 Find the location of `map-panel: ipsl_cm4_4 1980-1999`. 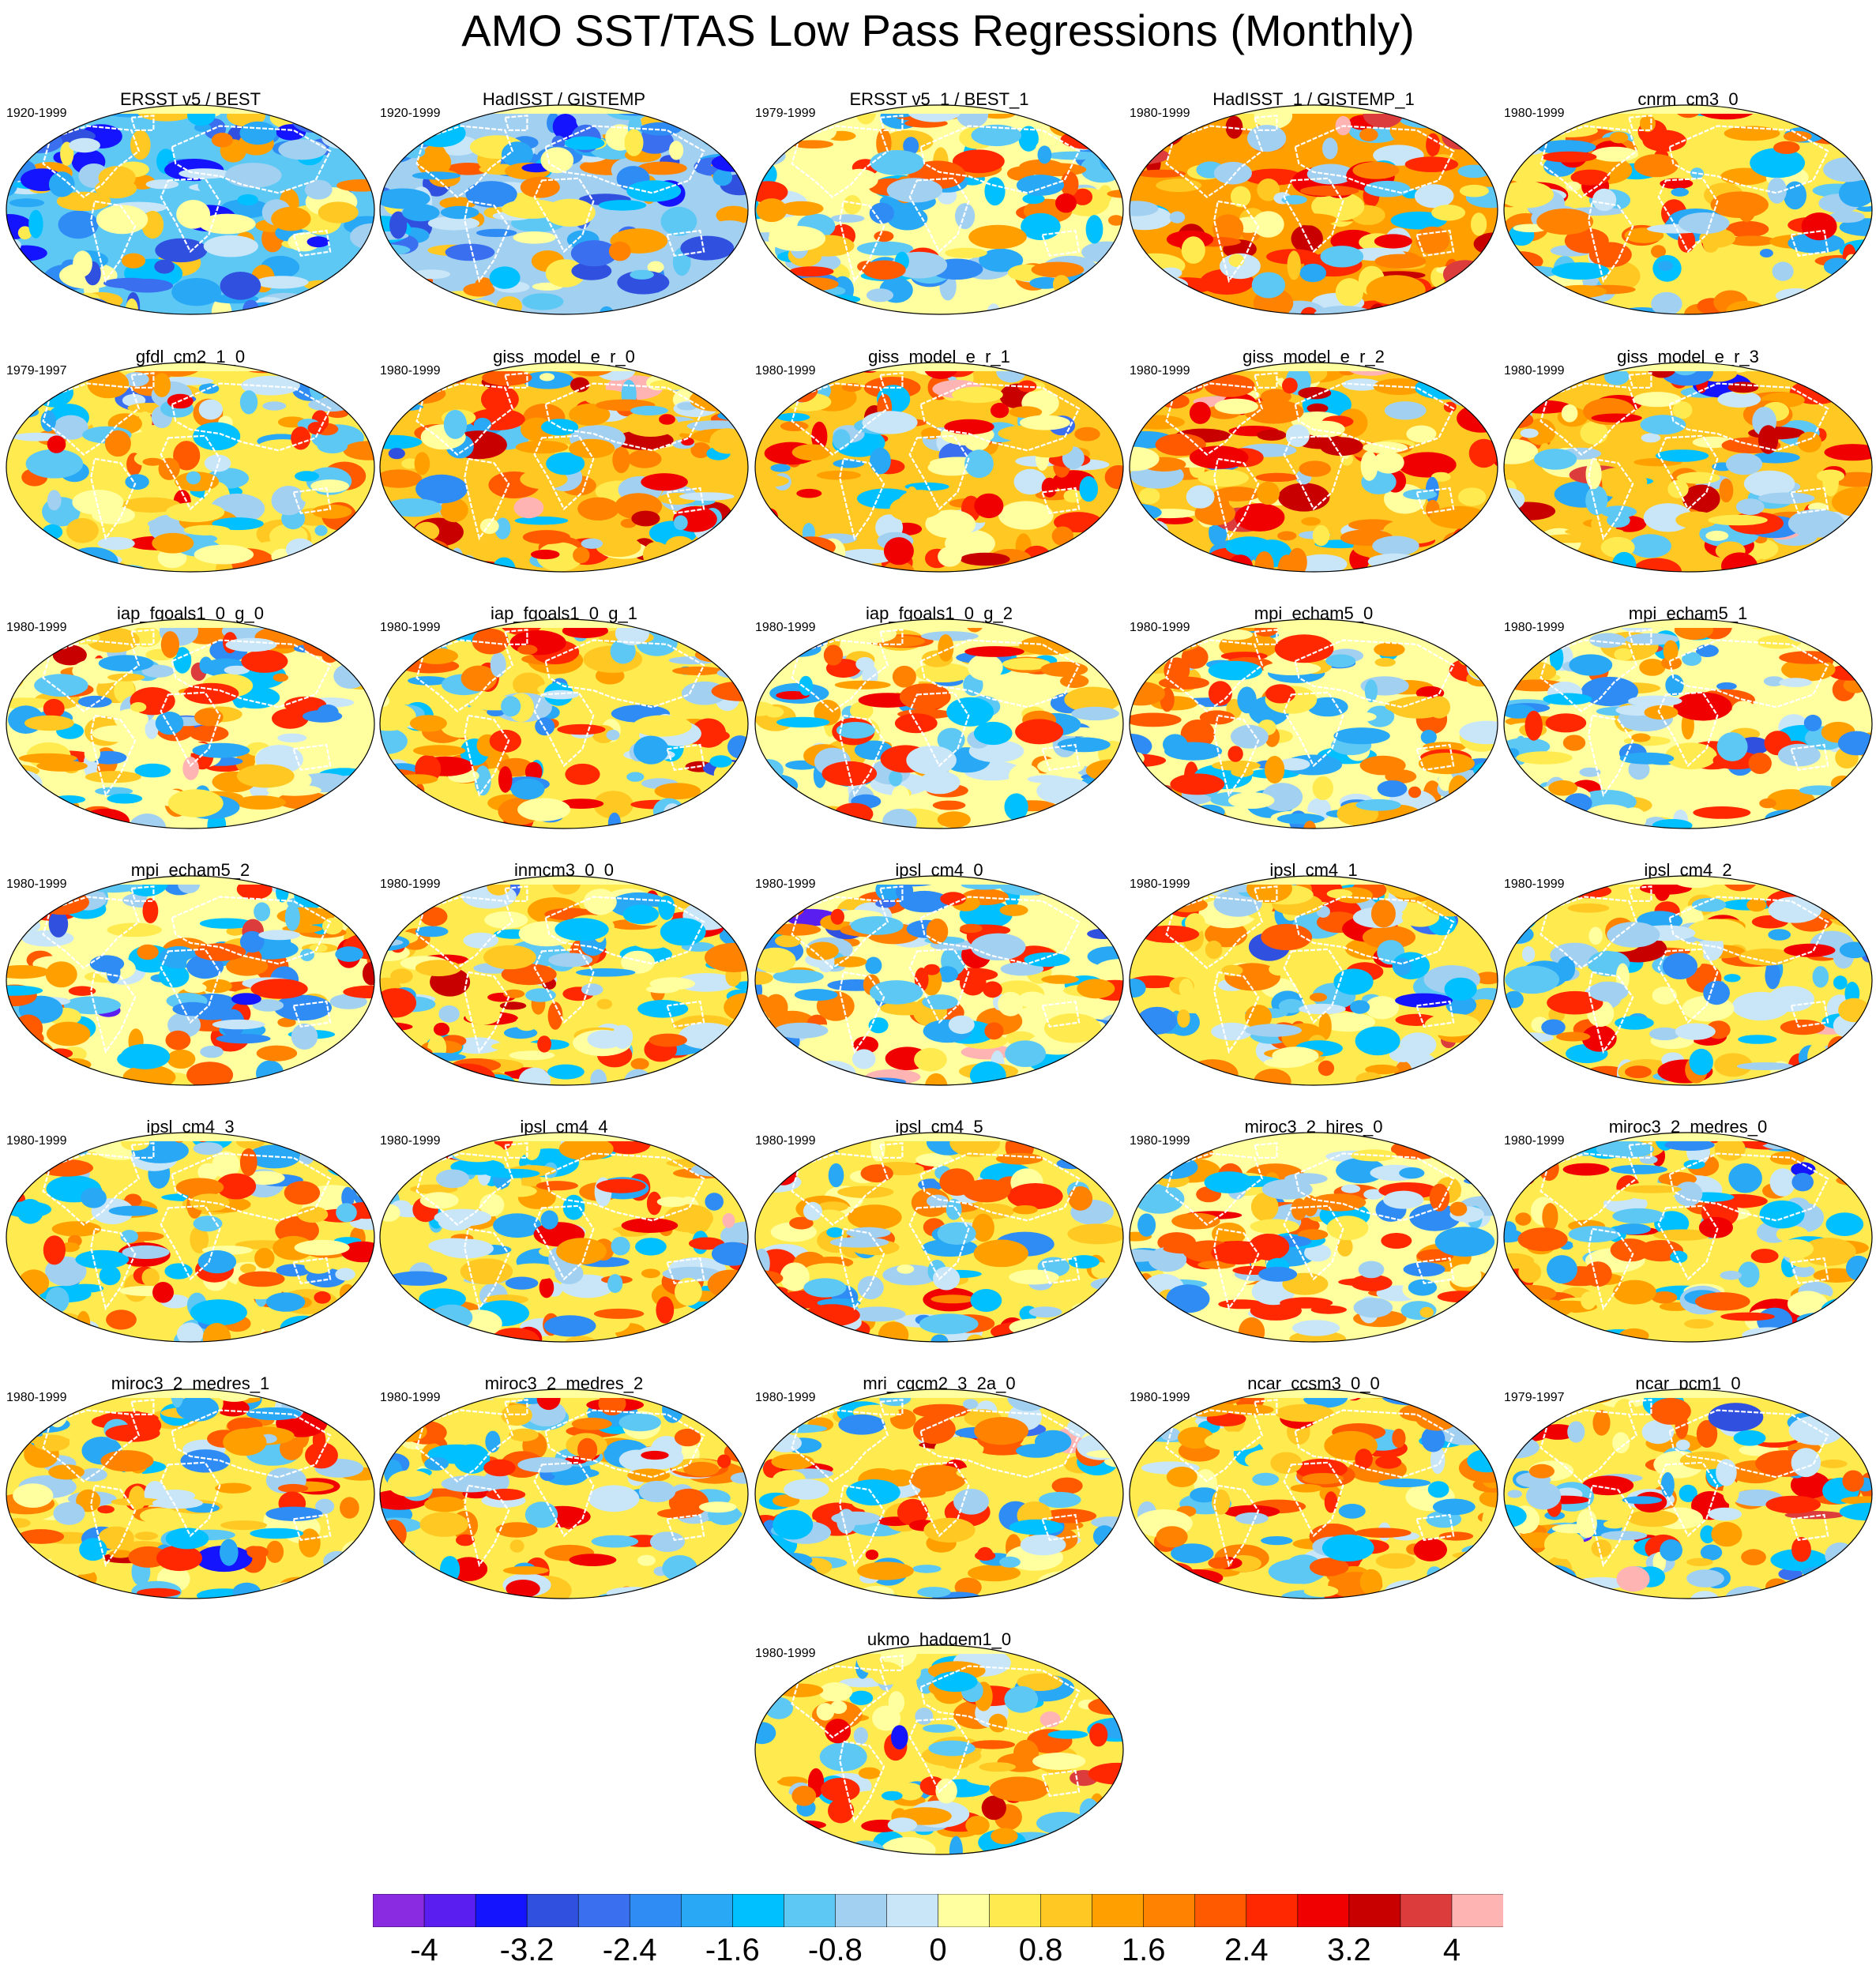

map-panel: ipsl_cm4_4 1980-1999 is located at coordinates (564, 1234).